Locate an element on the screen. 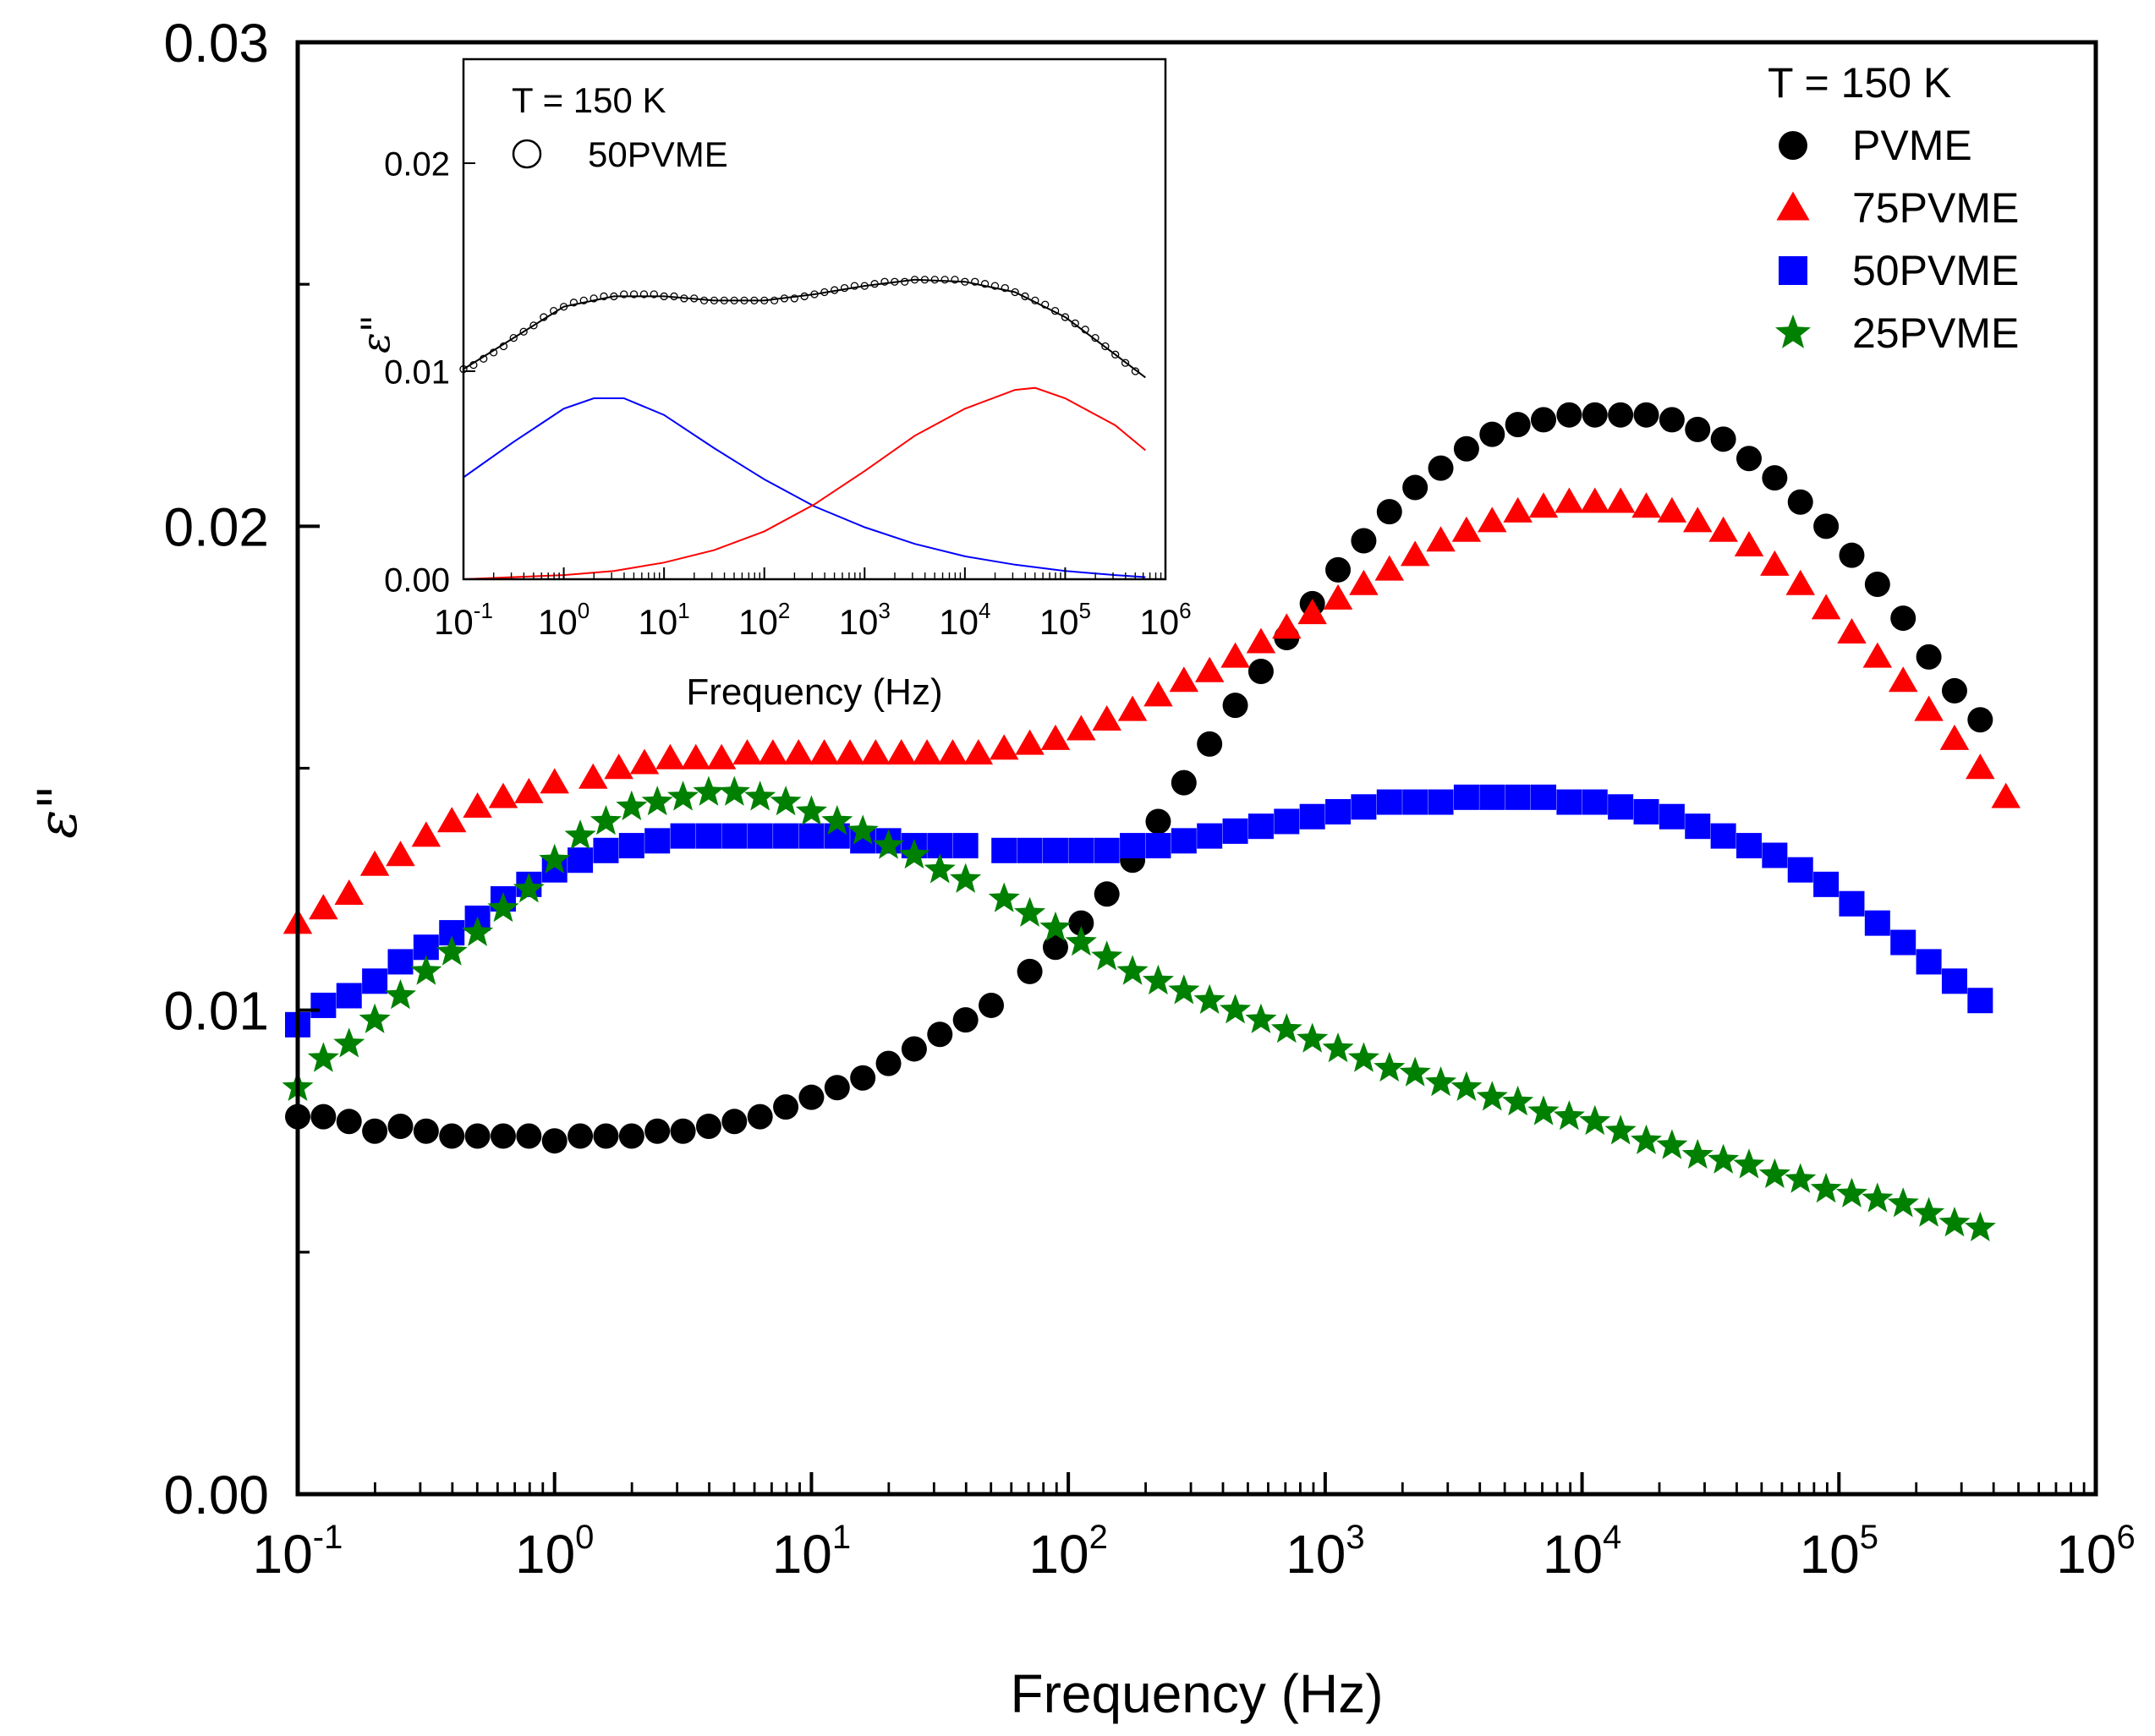 The height and width of the screenshot is (1736, 2155). inset-legend-label: 50PVME is located at coordinates (658, 154).